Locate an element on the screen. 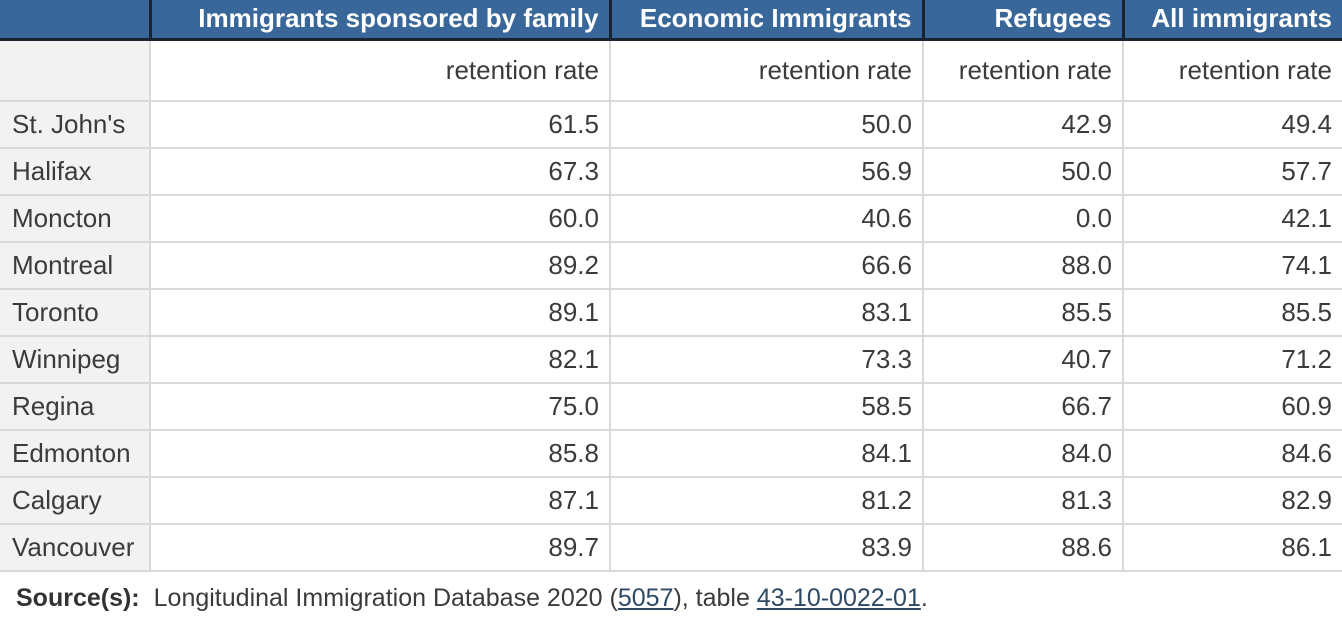  table-row: St. John's 61.5 50.0 42.9 49.4 is located at coordinates (671, 125).